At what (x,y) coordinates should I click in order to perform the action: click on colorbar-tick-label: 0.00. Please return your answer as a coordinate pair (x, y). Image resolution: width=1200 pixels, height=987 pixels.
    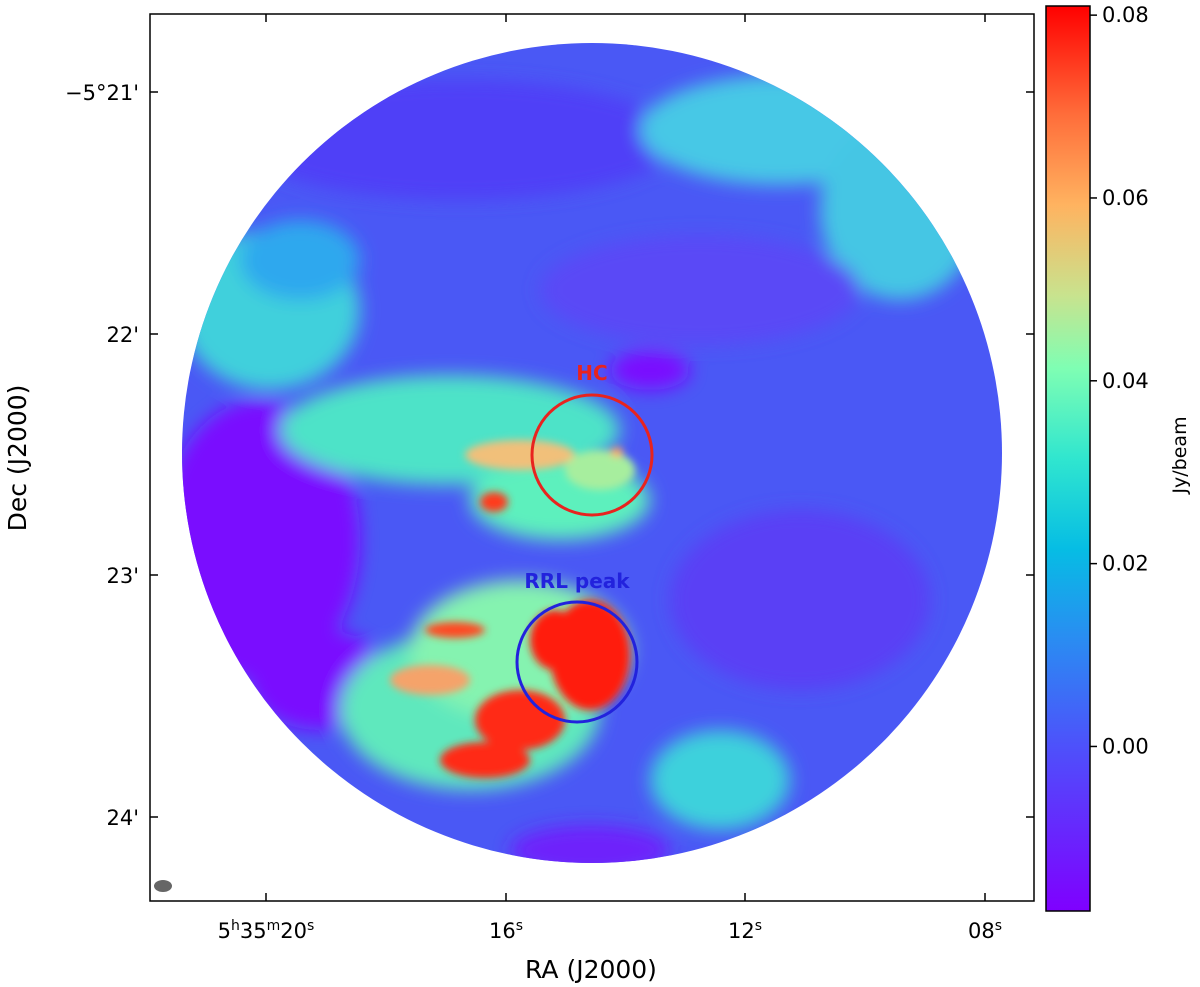
    Looking at the image, I should click on (1125, 746).